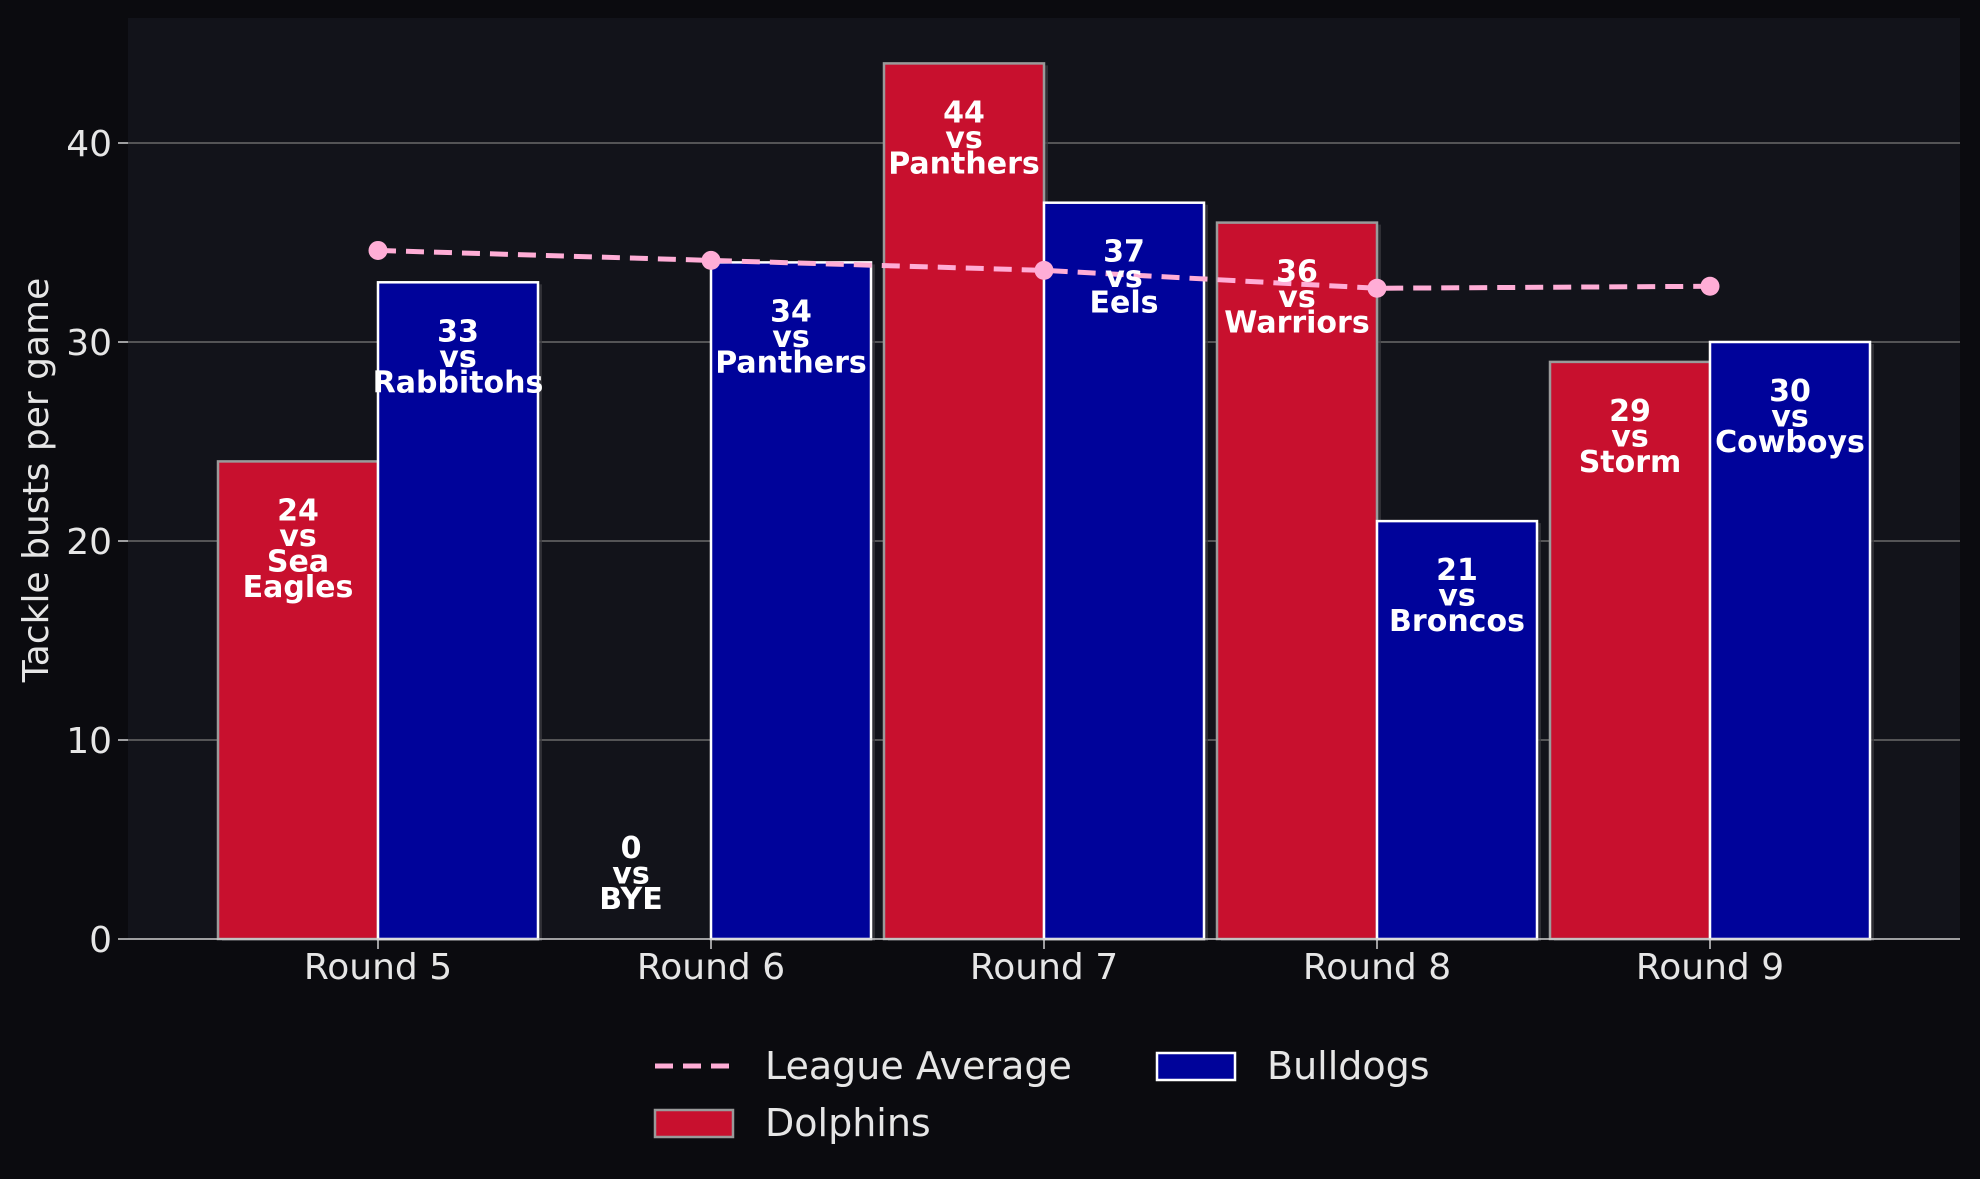 The width and height of the screenshot is (1980, 1179). What do you see at coordinates (630, 899) in the screenshot?
I see `bar-label-line: BYE` at bounding box center [630, 899].